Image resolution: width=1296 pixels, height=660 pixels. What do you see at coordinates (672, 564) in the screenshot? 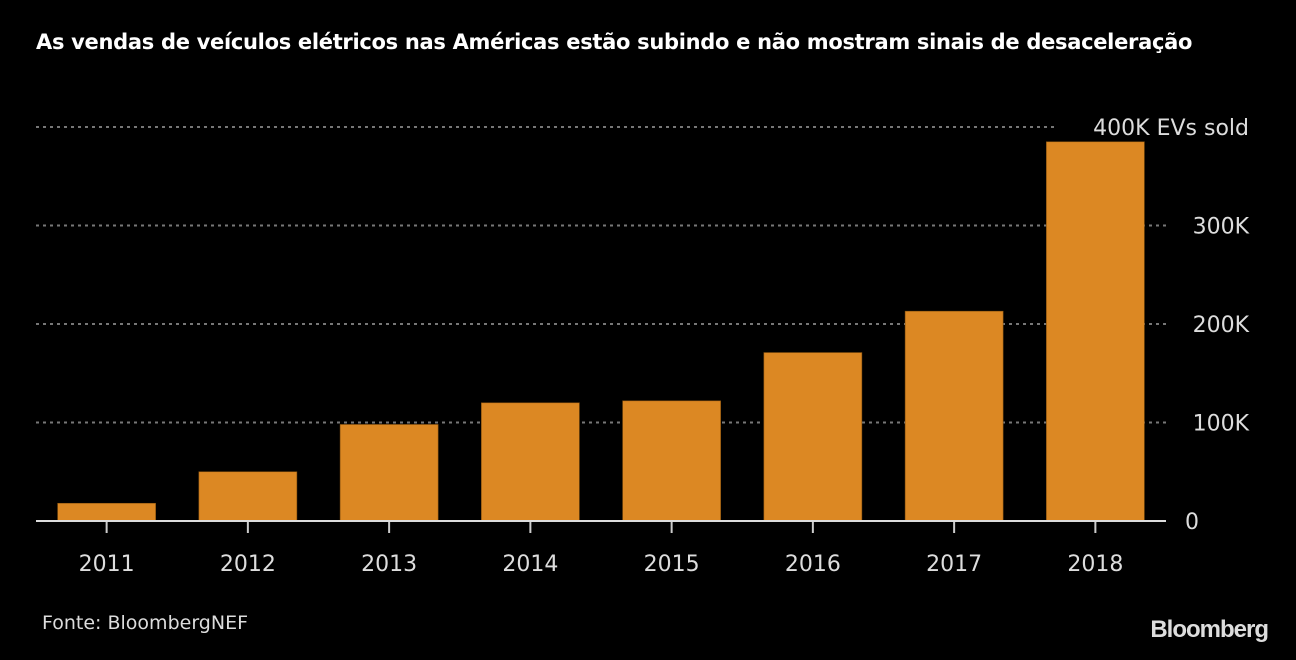
I see `x-tick-label: 2015` at bounding box center [672, 564].